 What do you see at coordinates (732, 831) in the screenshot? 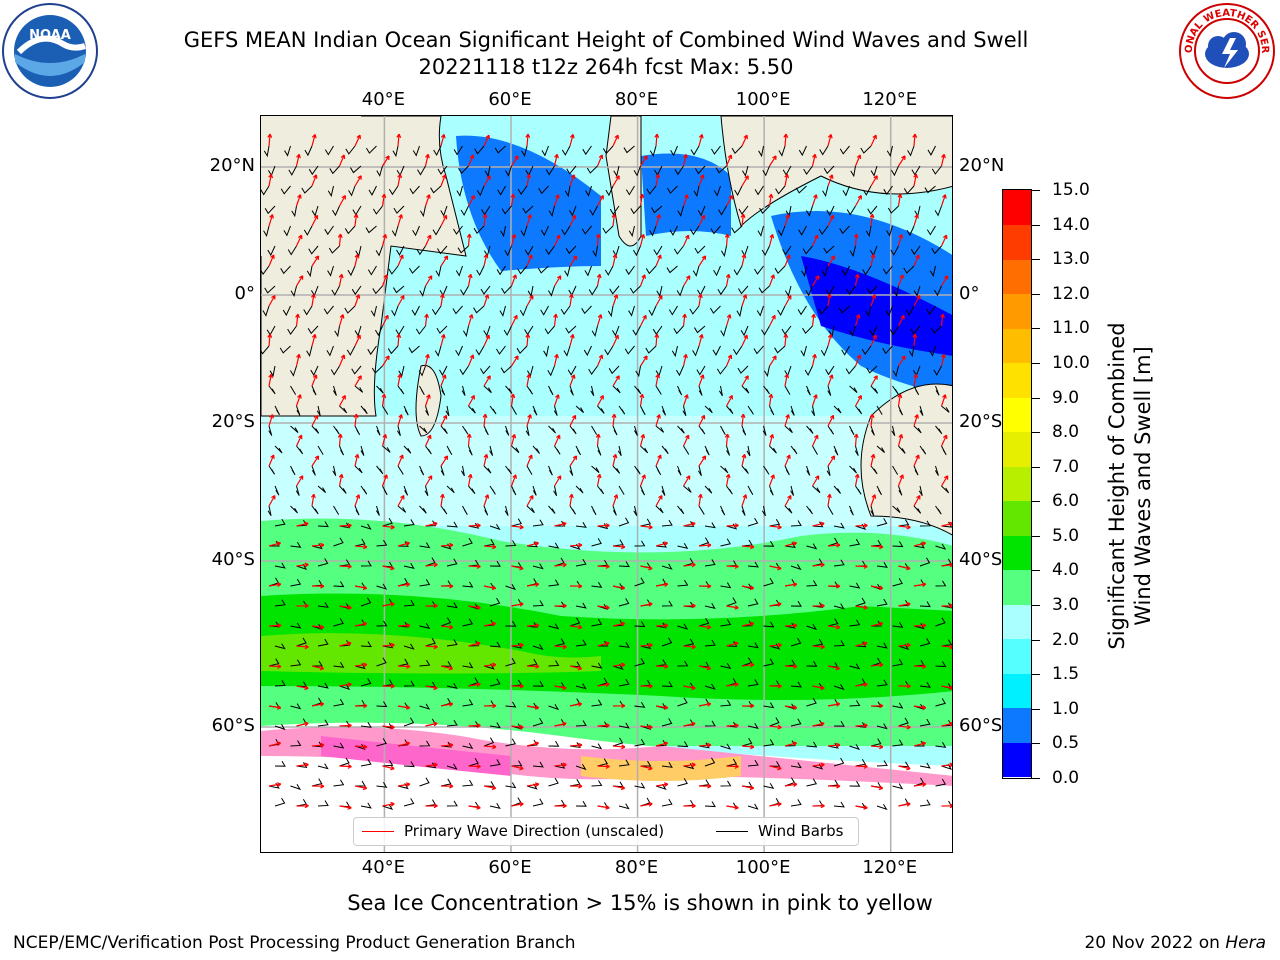
I see `legend-wind-line` at bounding box center [732, 831].